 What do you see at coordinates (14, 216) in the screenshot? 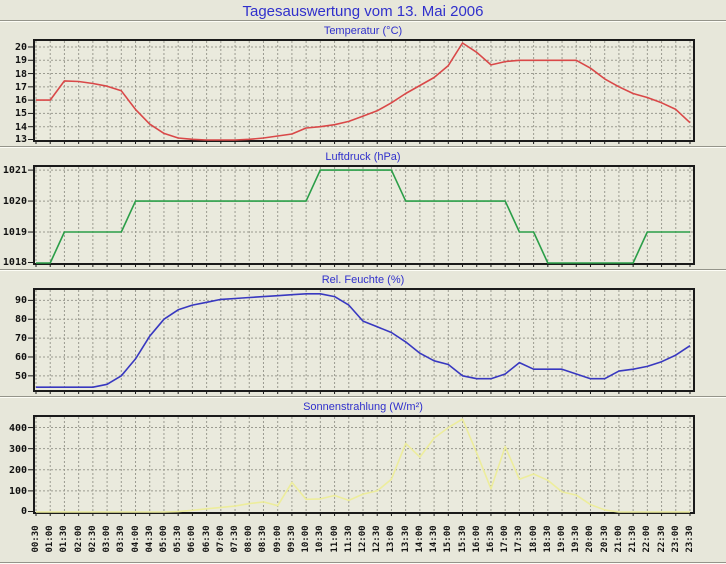
I see `pressure-y-axis: 1018 1019 1020 1021` at bounding box center [14, 216].